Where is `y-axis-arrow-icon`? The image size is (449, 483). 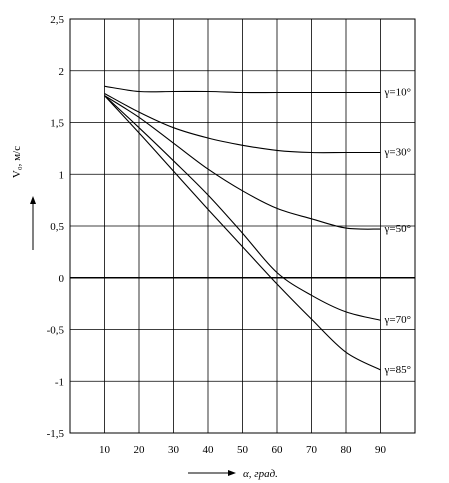 y-axis-arrow-icon is located at coordinates (33, 223).